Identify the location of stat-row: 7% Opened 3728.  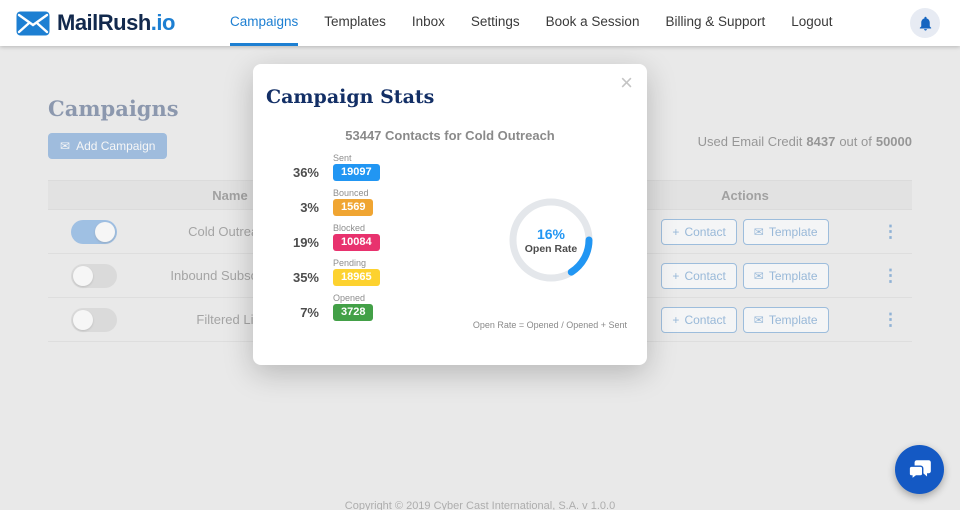
(384, 309).